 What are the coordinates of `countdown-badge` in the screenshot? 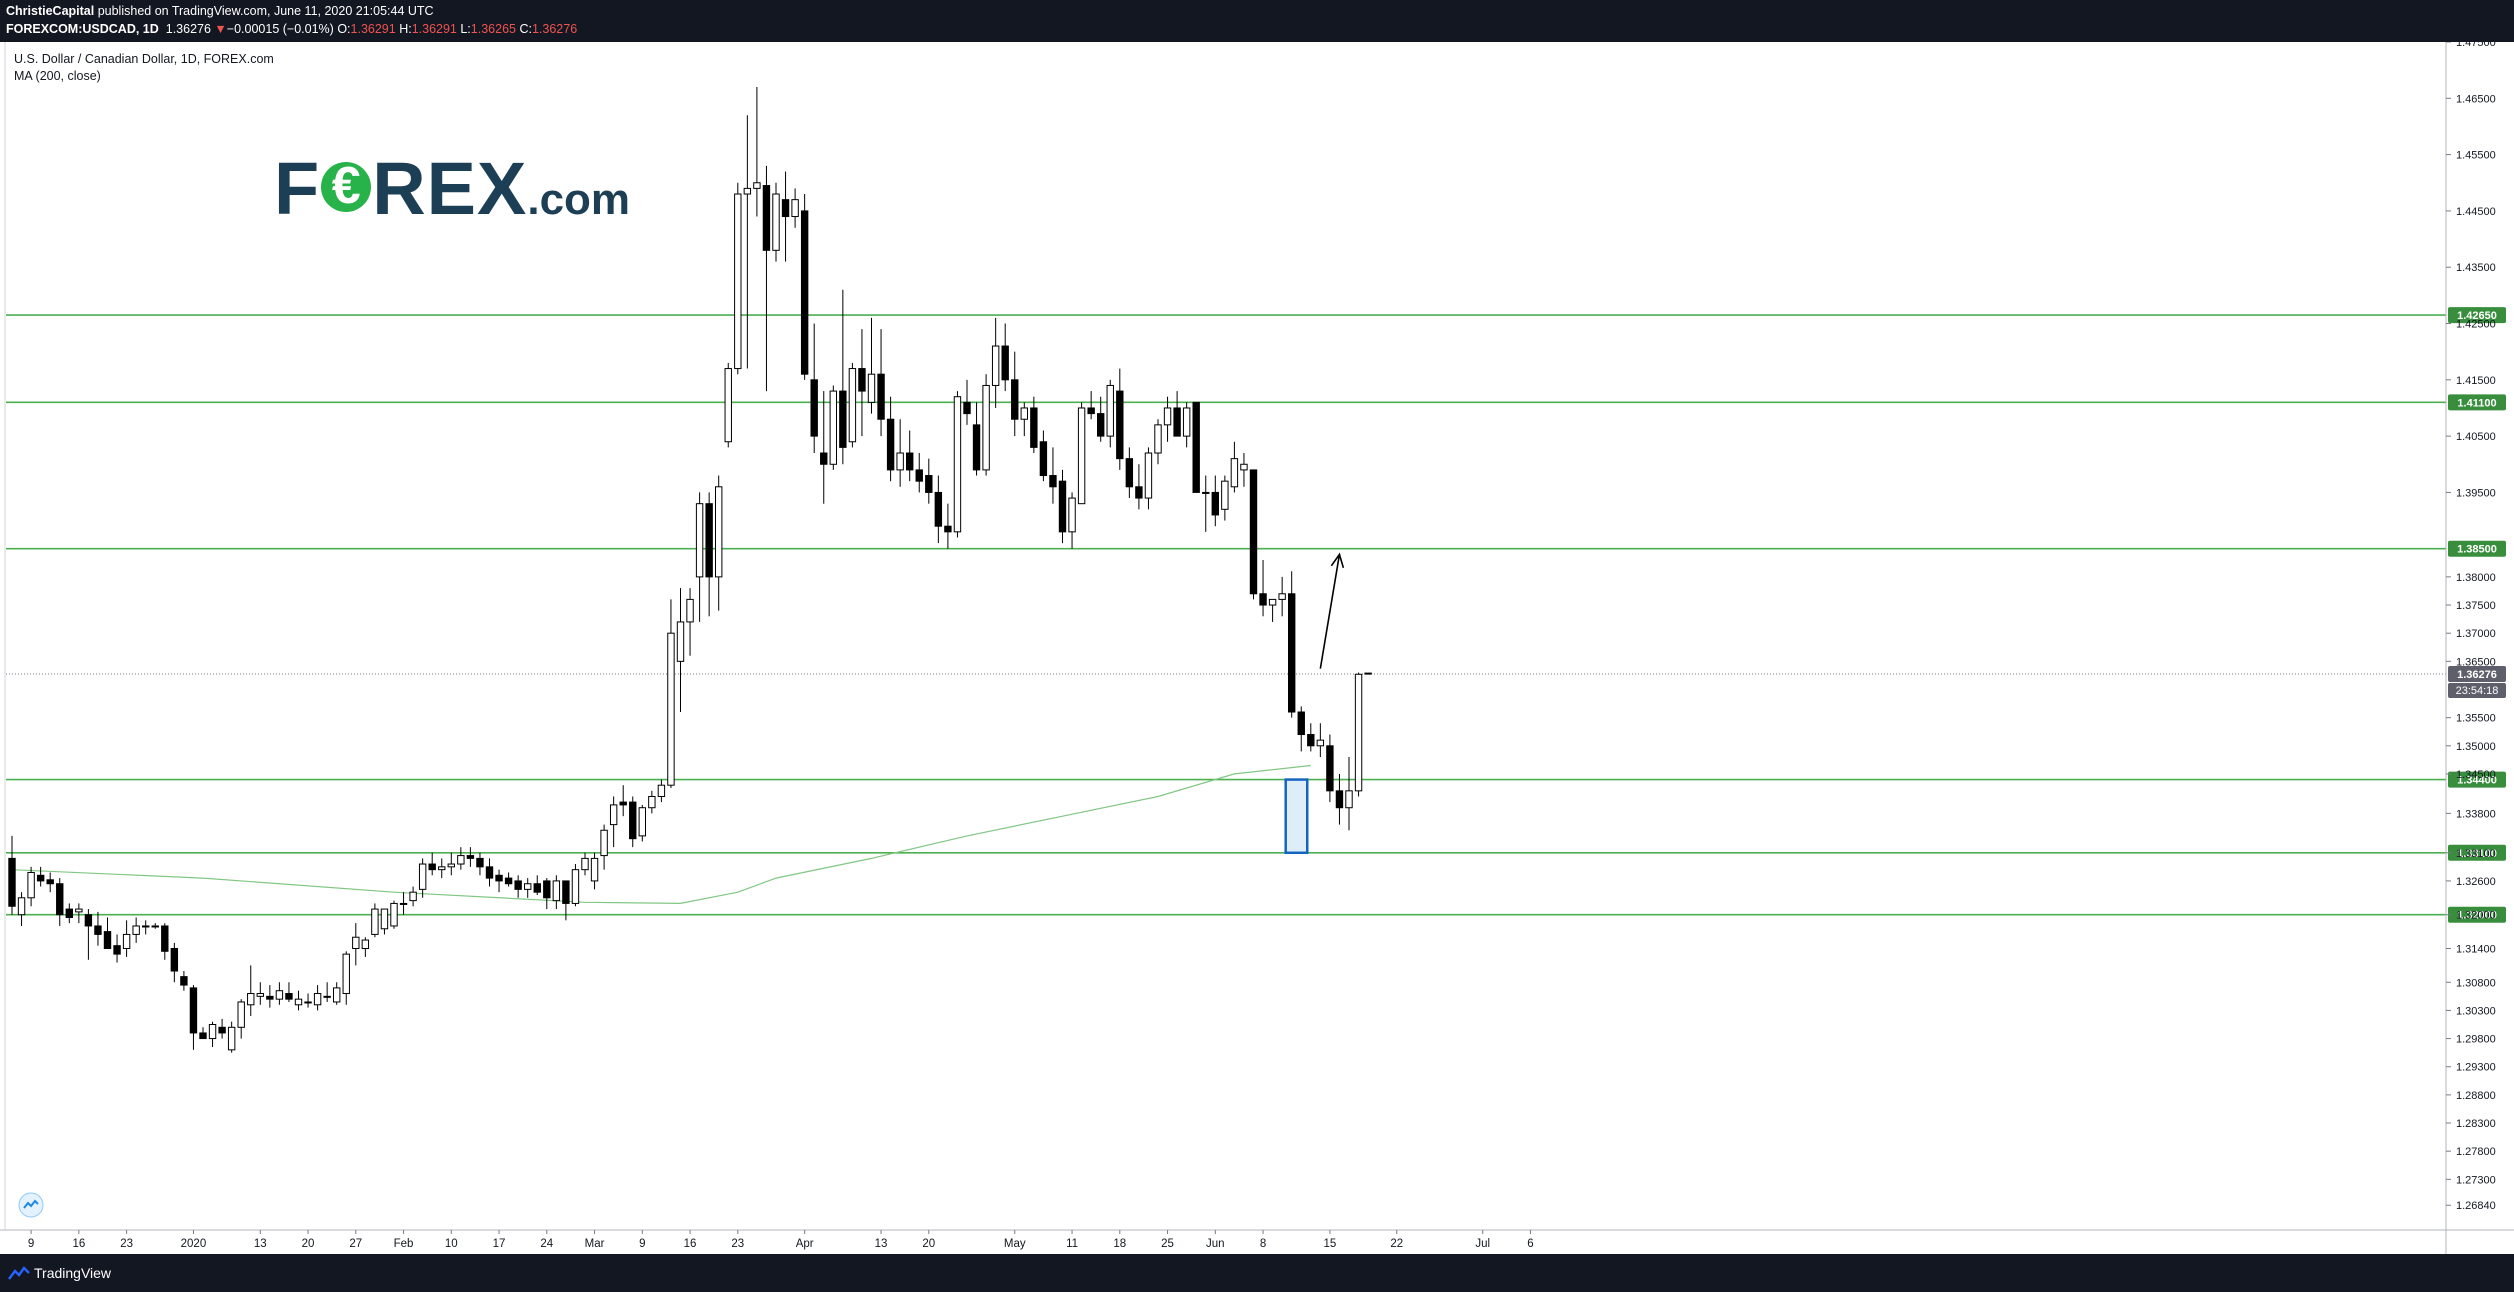 It's located at (2477, 690).